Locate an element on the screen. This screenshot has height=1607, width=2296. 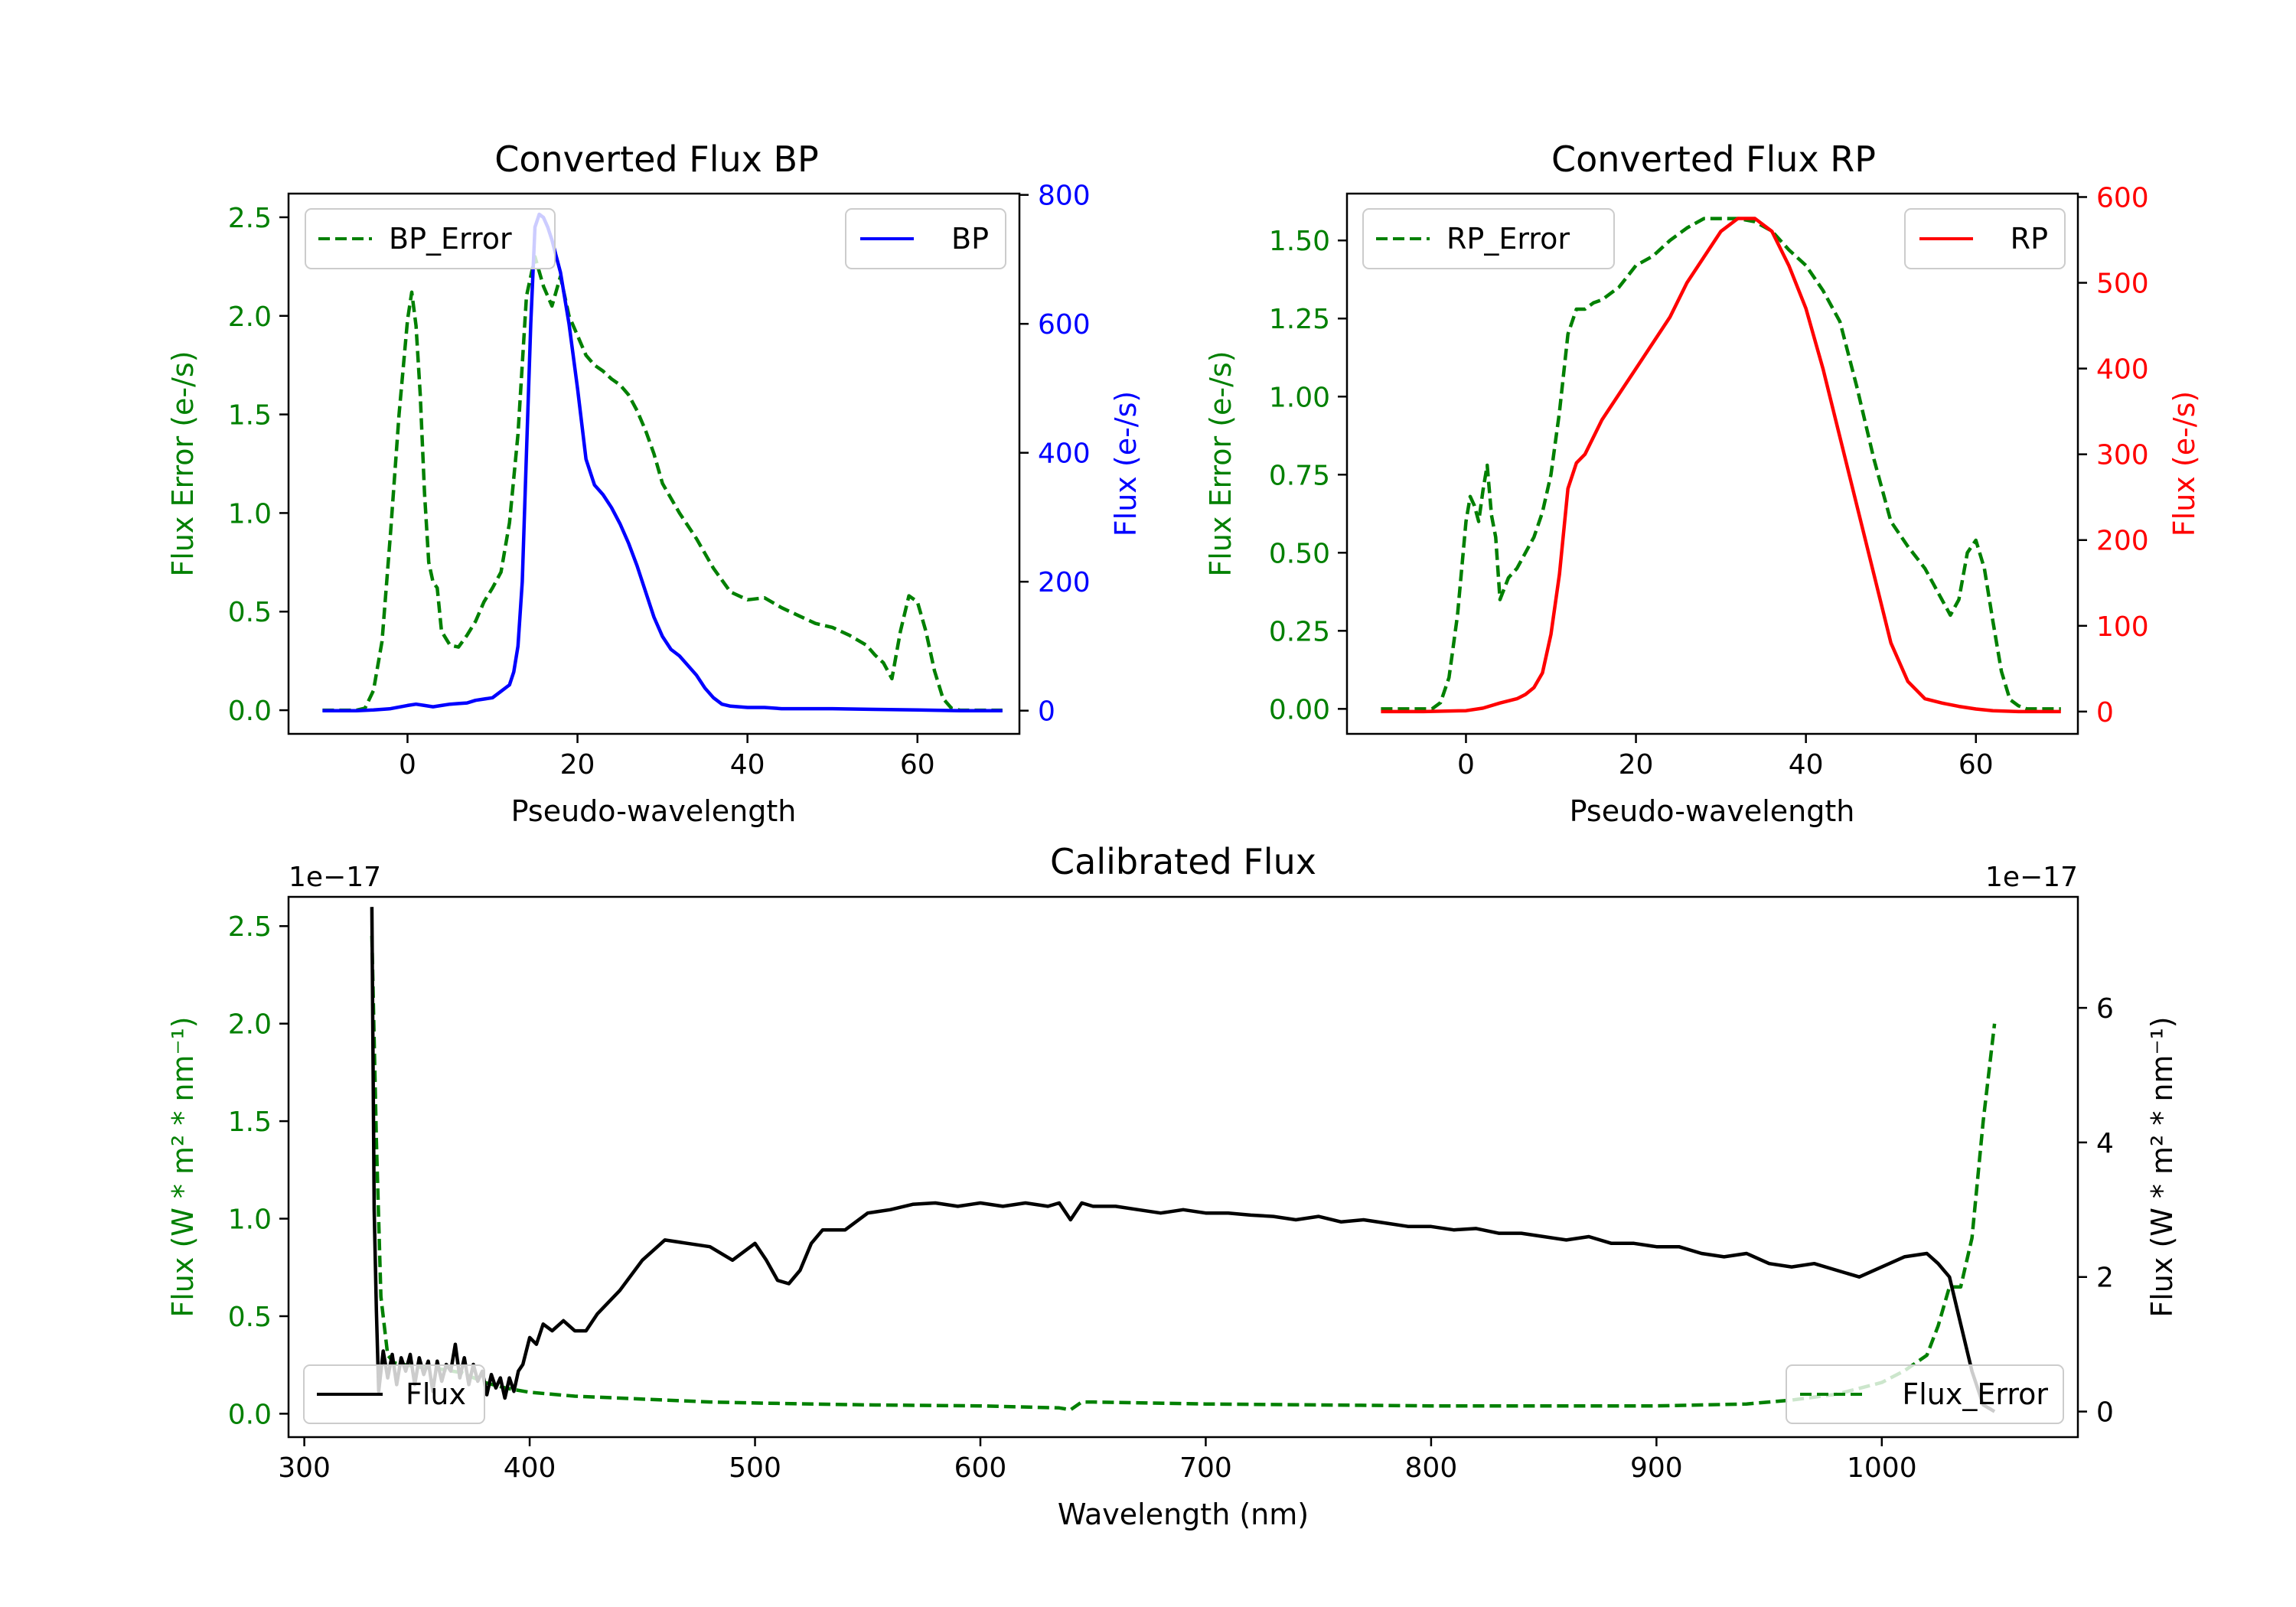
right-axis-offset: 1e−17 is located at coordinates (2031, 878).